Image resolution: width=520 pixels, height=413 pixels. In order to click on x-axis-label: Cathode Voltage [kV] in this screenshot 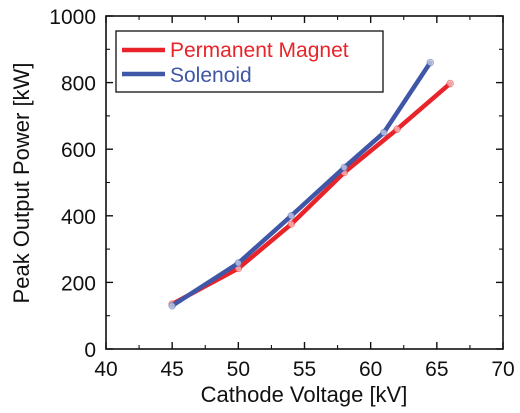, I will do `click(304, 394)`.